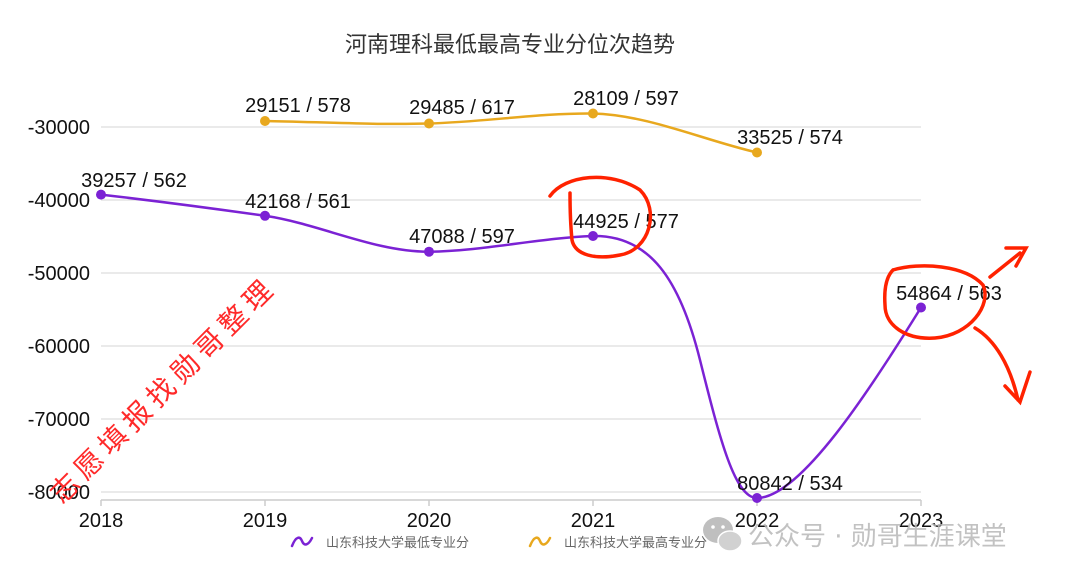  I want to click on data-label: 54864 / 563, so click(949, 294).